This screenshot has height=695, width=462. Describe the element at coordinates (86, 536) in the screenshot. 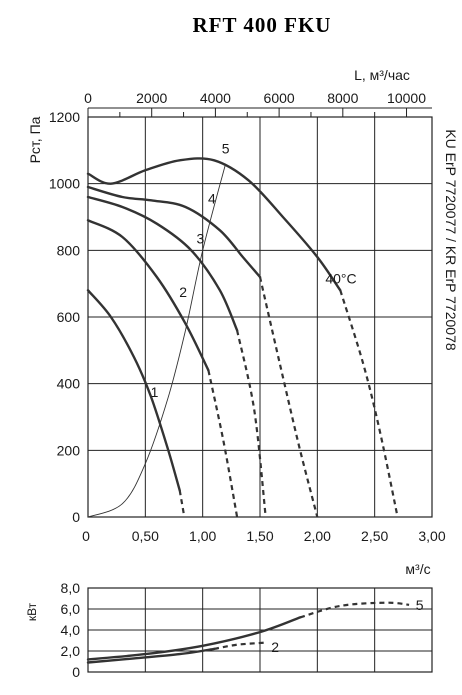

I see `x-tick-label: 0` at that location.